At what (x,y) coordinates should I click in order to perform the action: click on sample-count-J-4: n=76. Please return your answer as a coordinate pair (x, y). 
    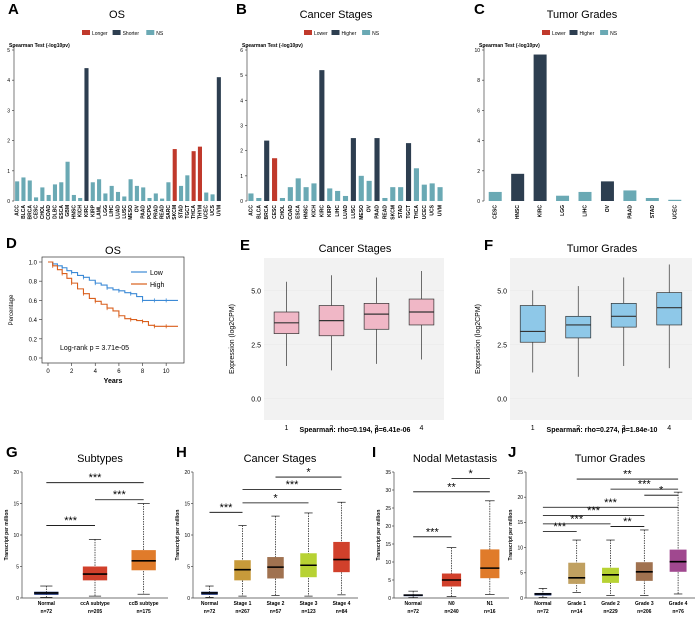
    Looking at the image, I should click on (678, 612).